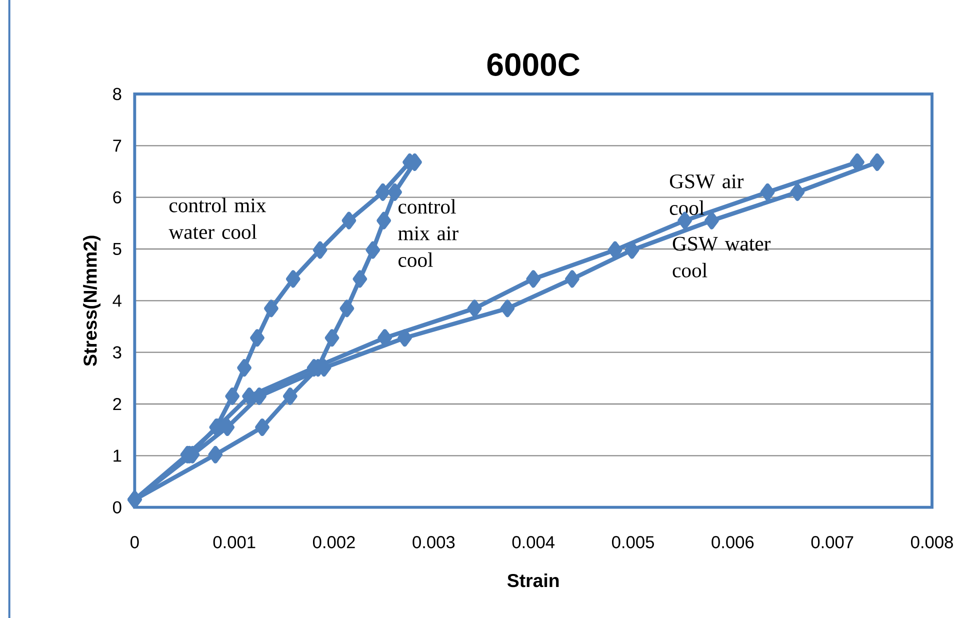 The image size is (956, 618). What do you see at coordinates (931, 542) in the screenshot?
I see `x-tick-label: 0.008` at bounding box center [931, 542].